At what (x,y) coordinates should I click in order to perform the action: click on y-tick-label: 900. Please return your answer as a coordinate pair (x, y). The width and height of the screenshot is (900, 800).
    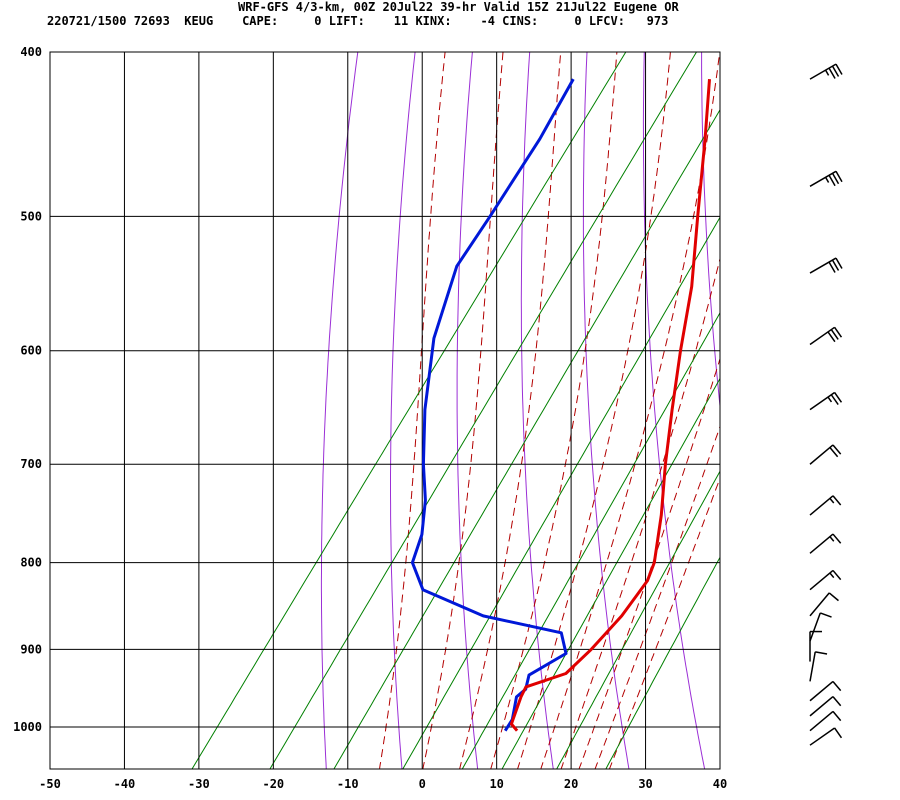
    Looking at the image, I should click on (31, 649).